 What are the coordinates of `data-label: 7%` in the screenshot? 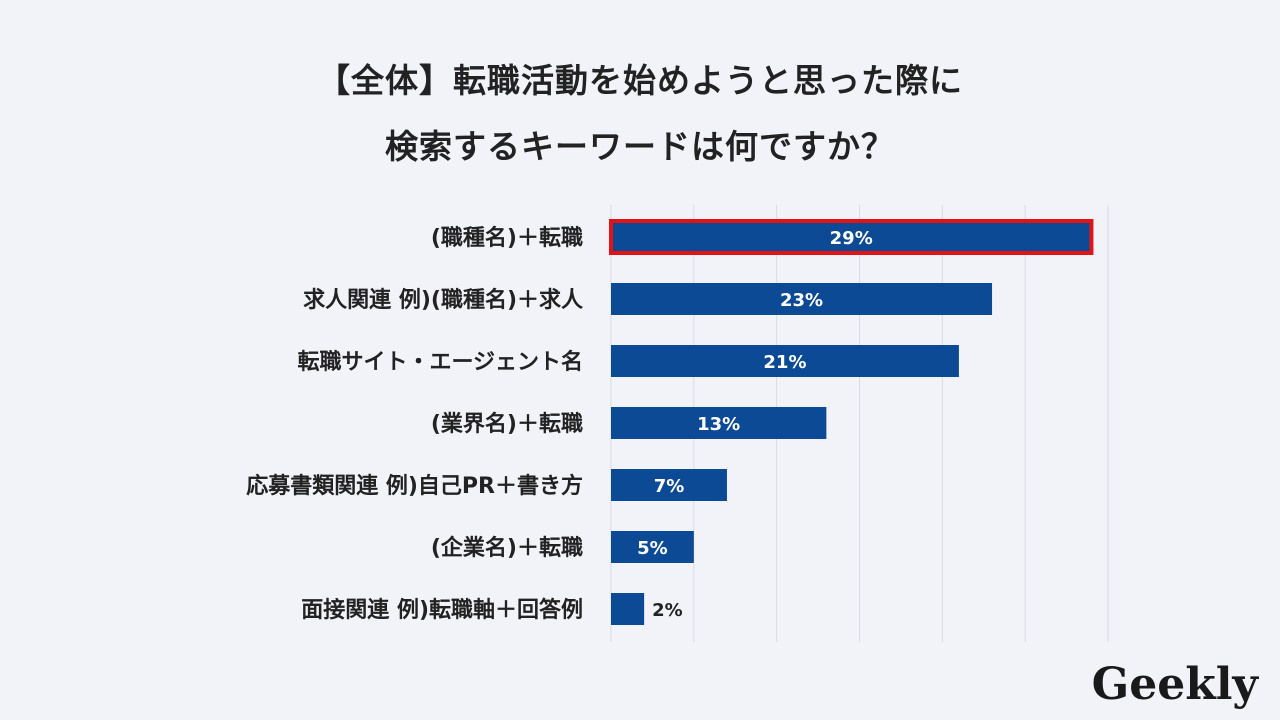 It's located at (669, 486).